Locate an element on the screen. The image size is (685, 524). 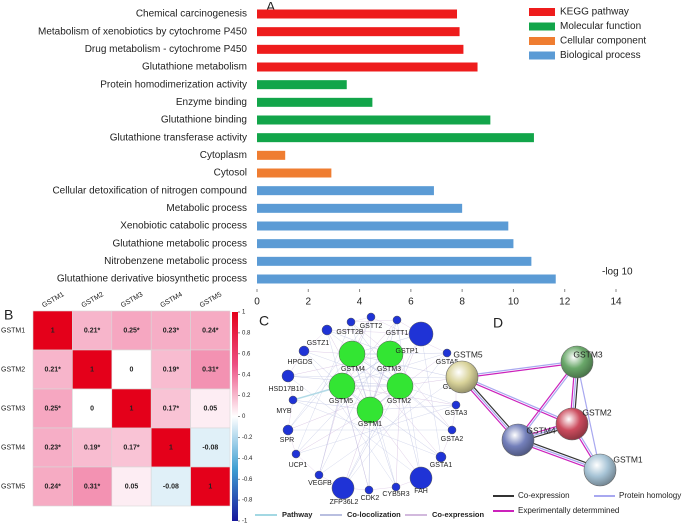
category-label: Xenobiotic catabolic process is located at coordinates (183, 226).